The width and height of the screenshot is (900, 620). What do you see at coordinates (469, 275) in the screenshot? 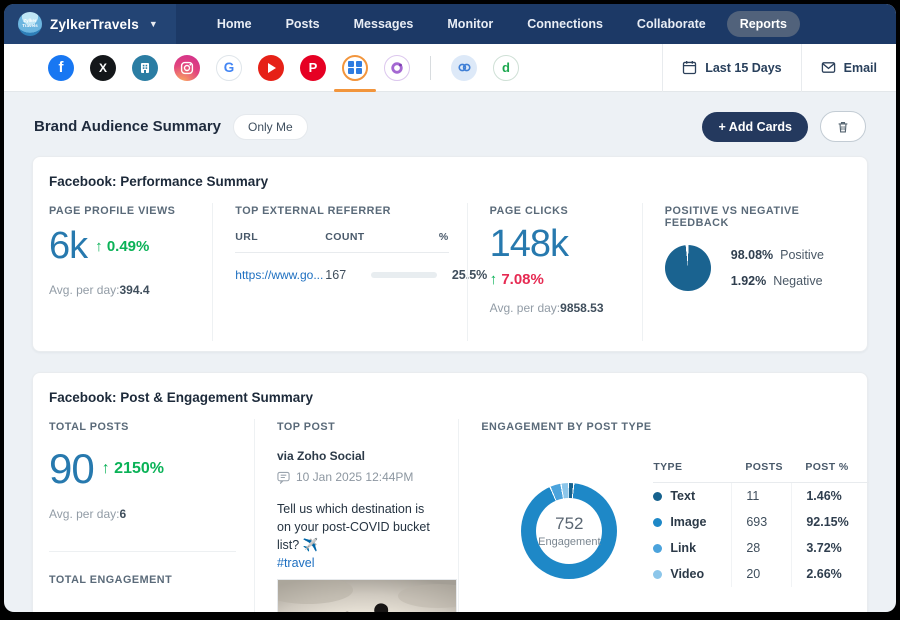
I see `referrer-percent: 25.5%` at bounding box center [469, 275].